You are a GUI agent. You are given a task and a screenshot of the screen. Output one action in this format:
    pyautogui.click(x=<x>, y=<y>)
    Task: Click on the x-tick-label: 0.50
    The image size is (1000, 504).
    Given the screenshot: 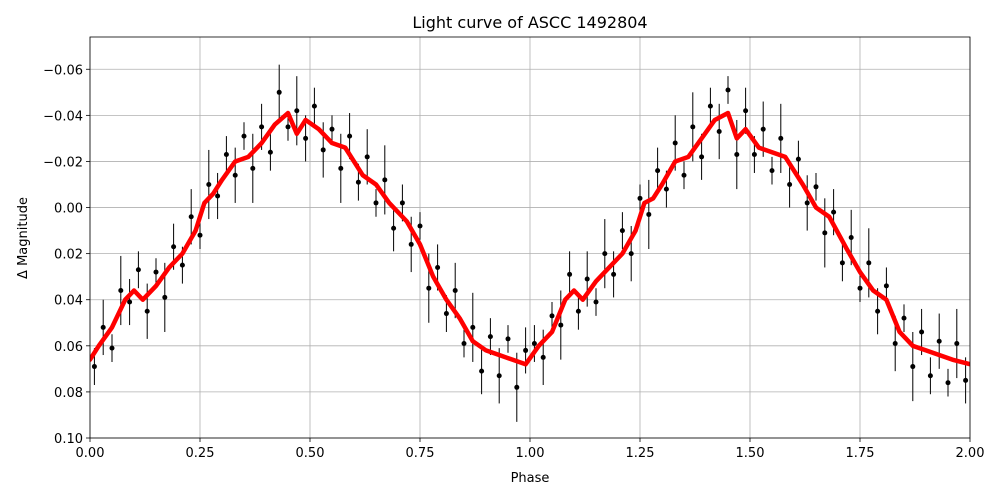 What is the action you would take?
    pyautogui.click(x=310, y=453)
    